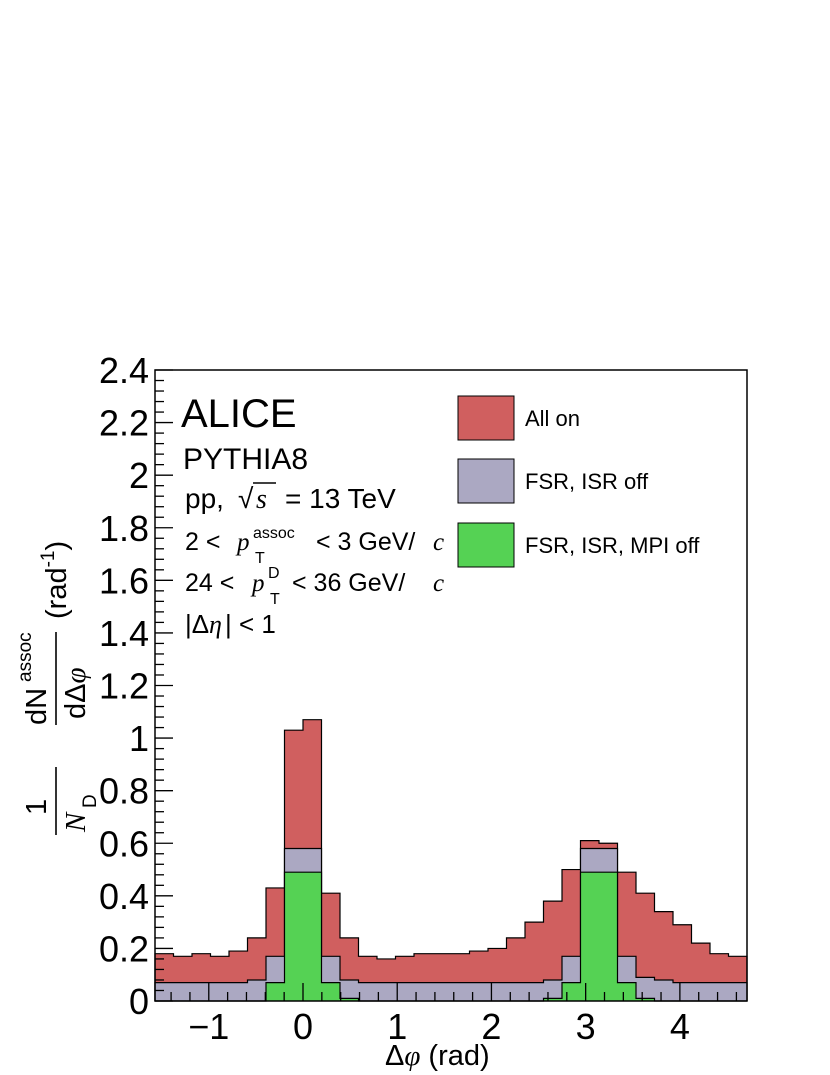  Describe the element at coordinates (250, 624) in the screenshot. I see `eta-cut-close: | < 1` at that location.